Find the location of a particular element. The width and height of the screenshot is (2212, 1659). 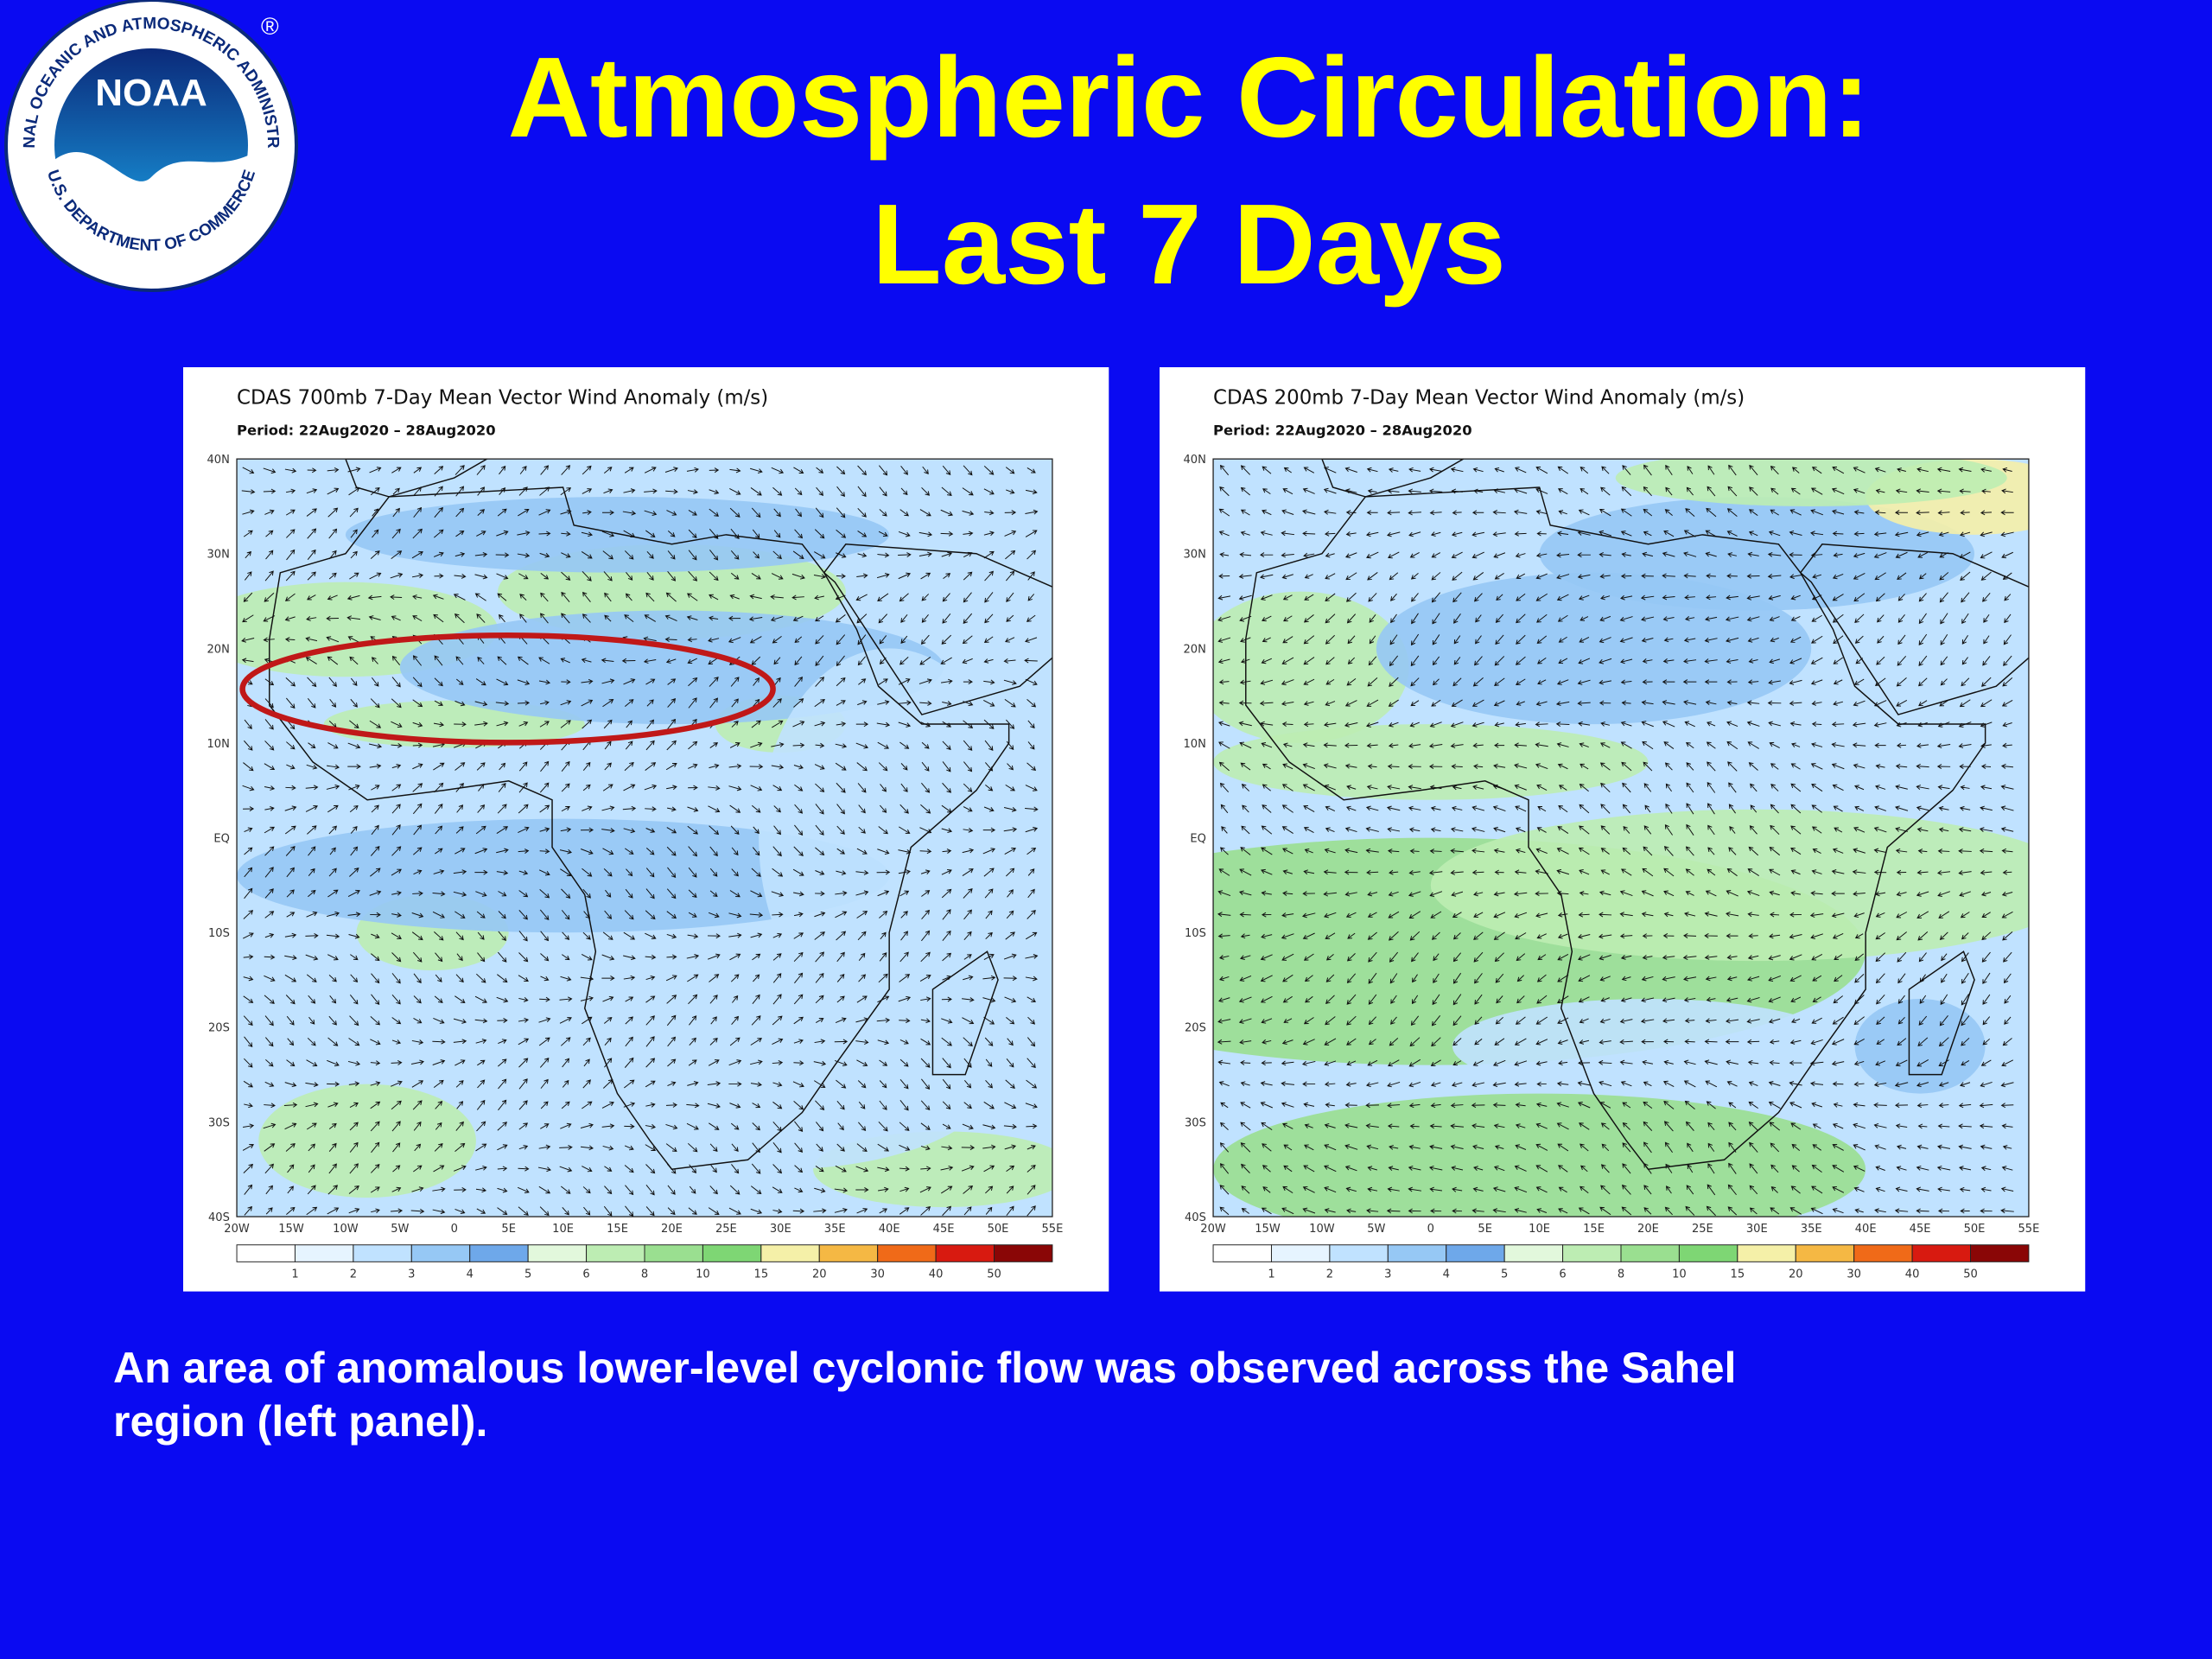

lon-label: 45E is located at coordinates (944, 1229).